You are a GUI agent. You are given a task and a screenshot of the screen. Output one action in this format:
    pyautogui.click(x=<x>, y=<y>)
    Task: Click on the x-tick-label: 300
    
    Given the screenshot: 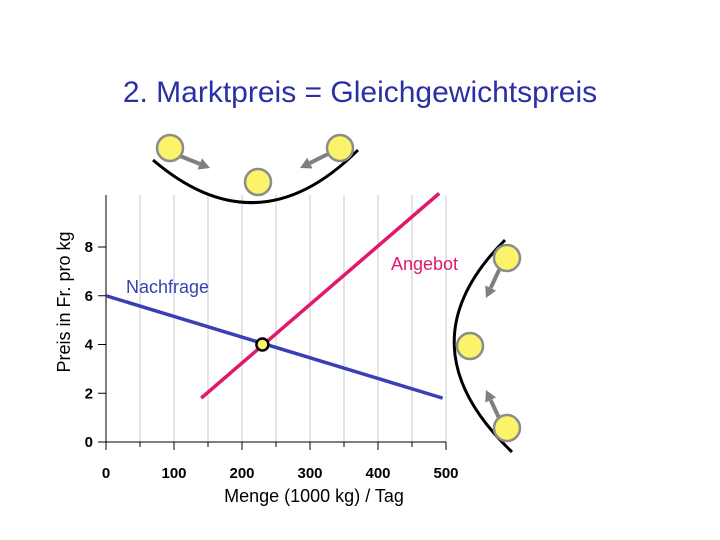 What is the action you would take?
    pyautogui.click(x=309, y=473)
    